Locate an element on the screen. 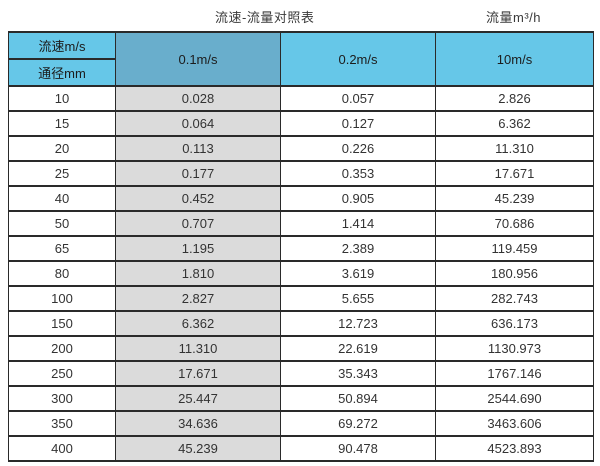  cell-flow-0.1ms: 1.810 is located at coordinates (198, 273).